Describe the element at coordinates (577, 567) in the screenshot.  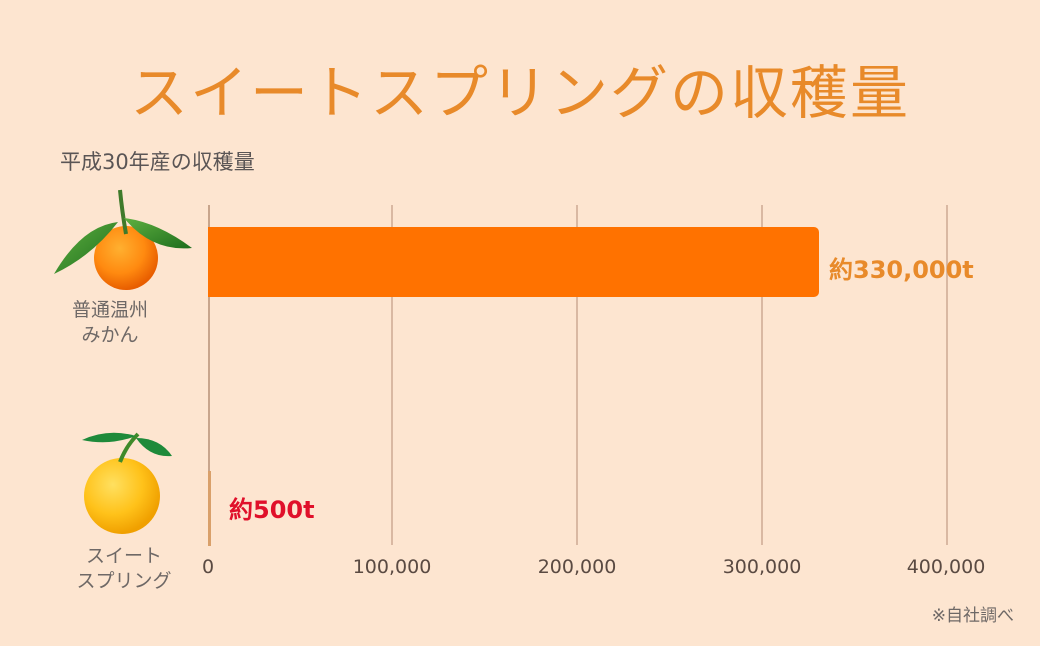
I see `x-tick-200000: 200,000` at that location.